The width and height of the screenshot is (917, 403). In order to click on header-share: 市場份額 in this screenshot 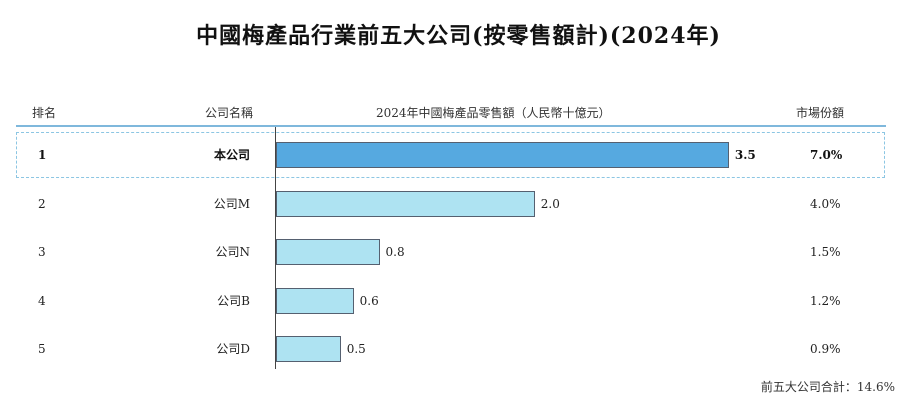, I will do `click(820, 113)`.